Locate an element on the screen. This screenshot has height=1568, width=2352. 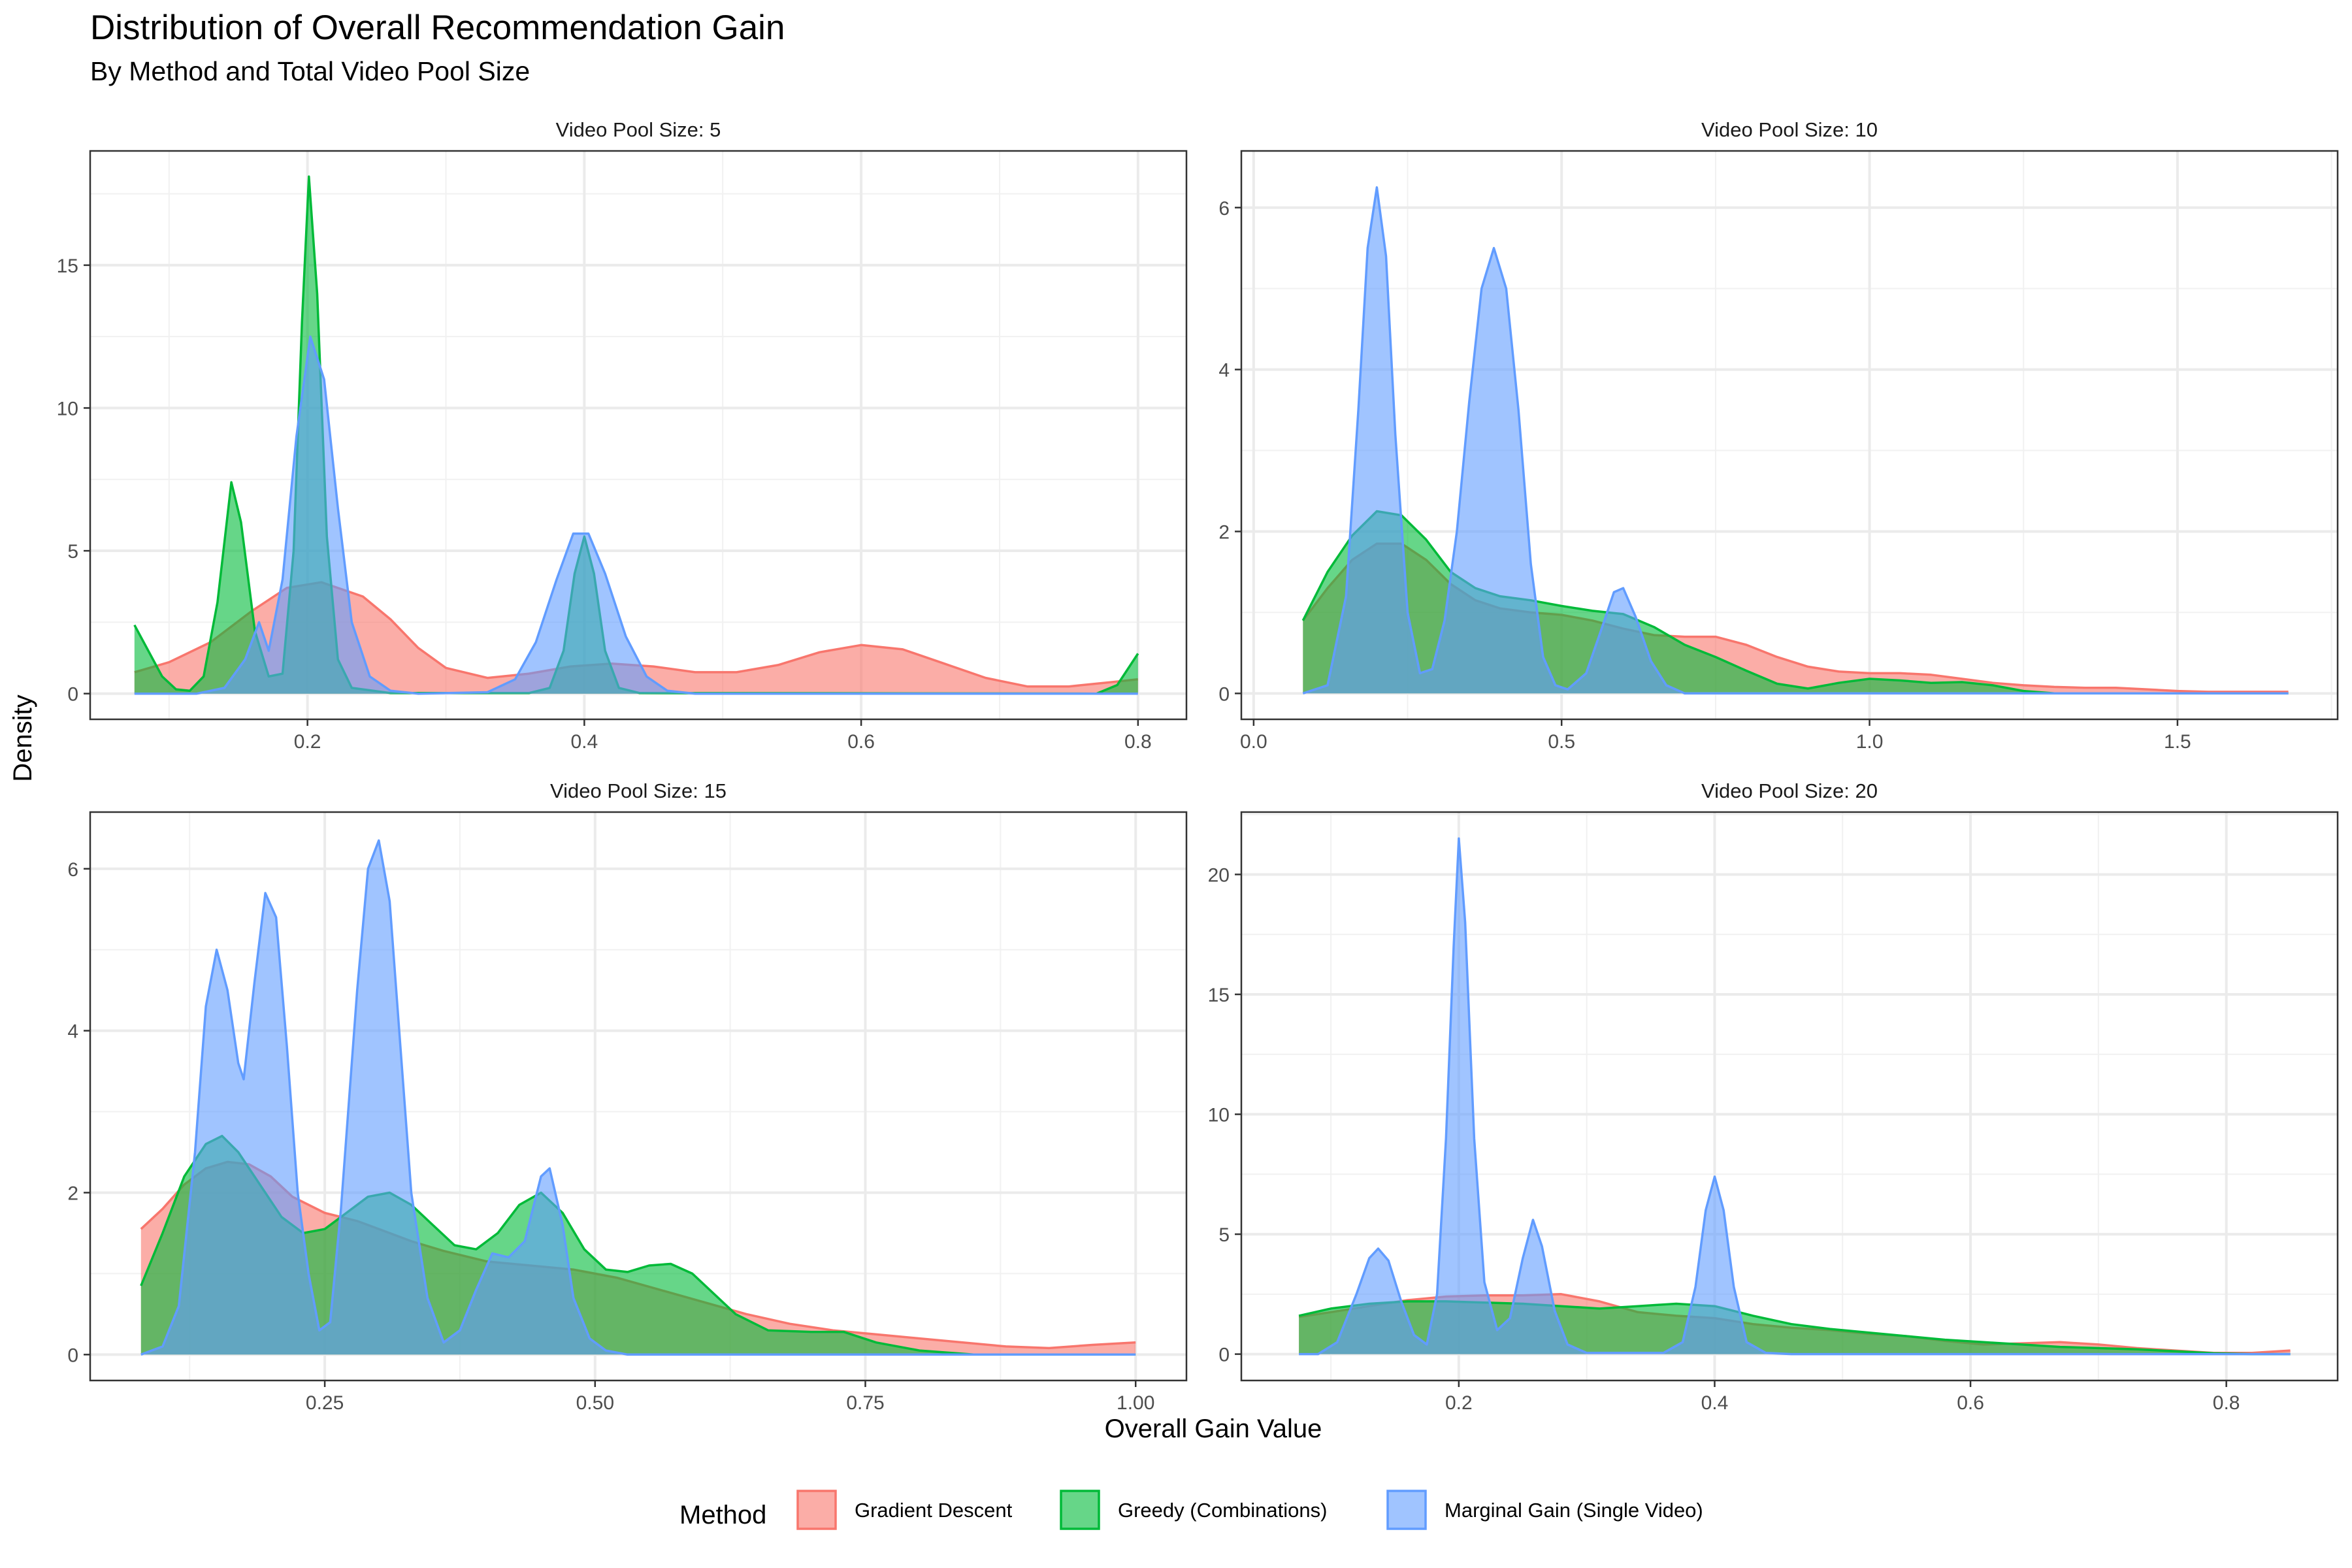
panel-3-x-tick-label: 1.00 is located at coordinates (1135, 1403).